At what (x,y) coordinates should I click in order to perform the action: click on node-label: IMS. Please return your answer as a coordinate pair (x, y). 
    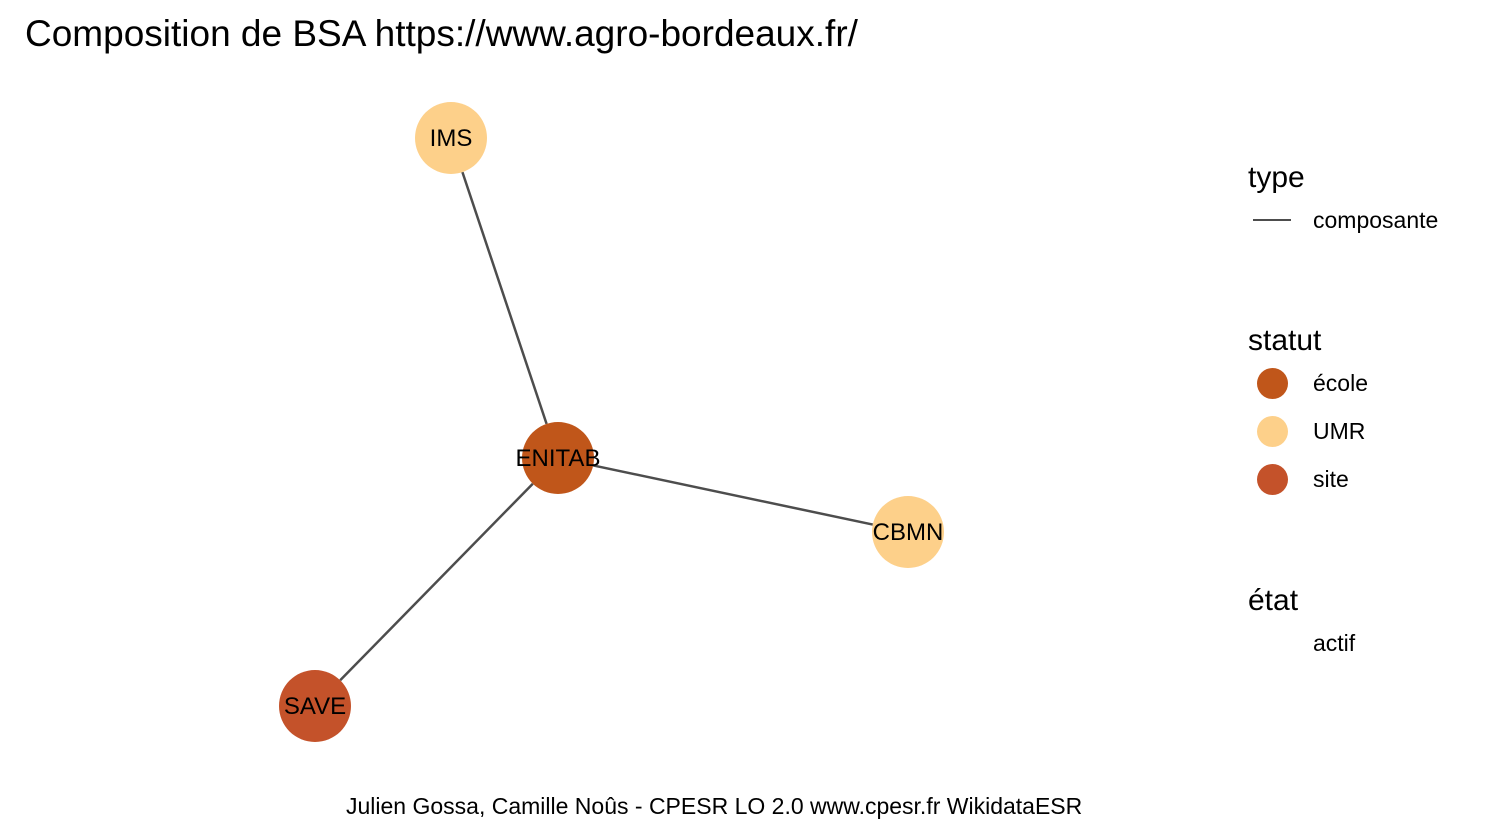
    Looking at the image, I should click on (451, 138).